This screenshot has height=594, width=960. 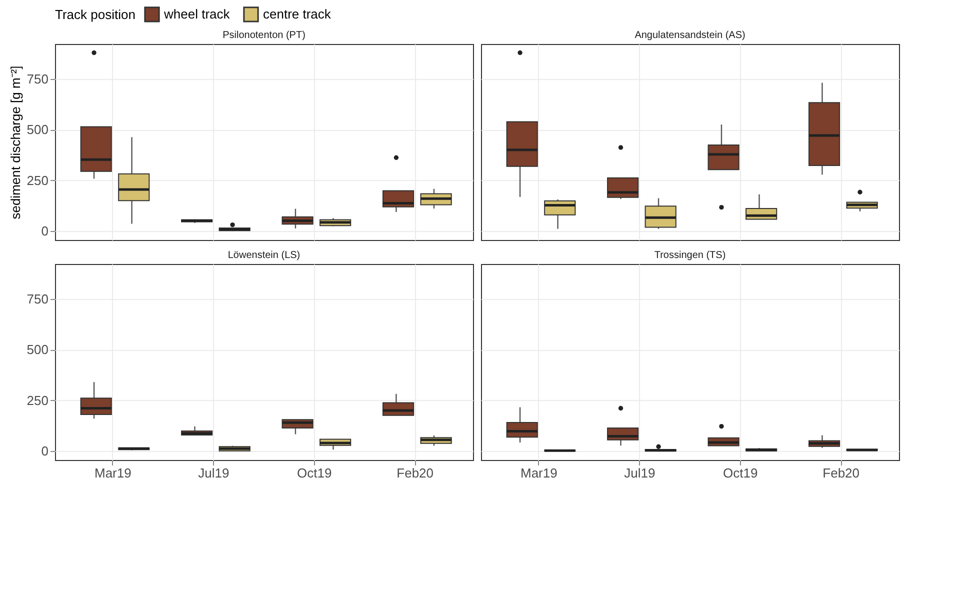 I want to click on legend-label: wheel track, so click(x=196, y=14).